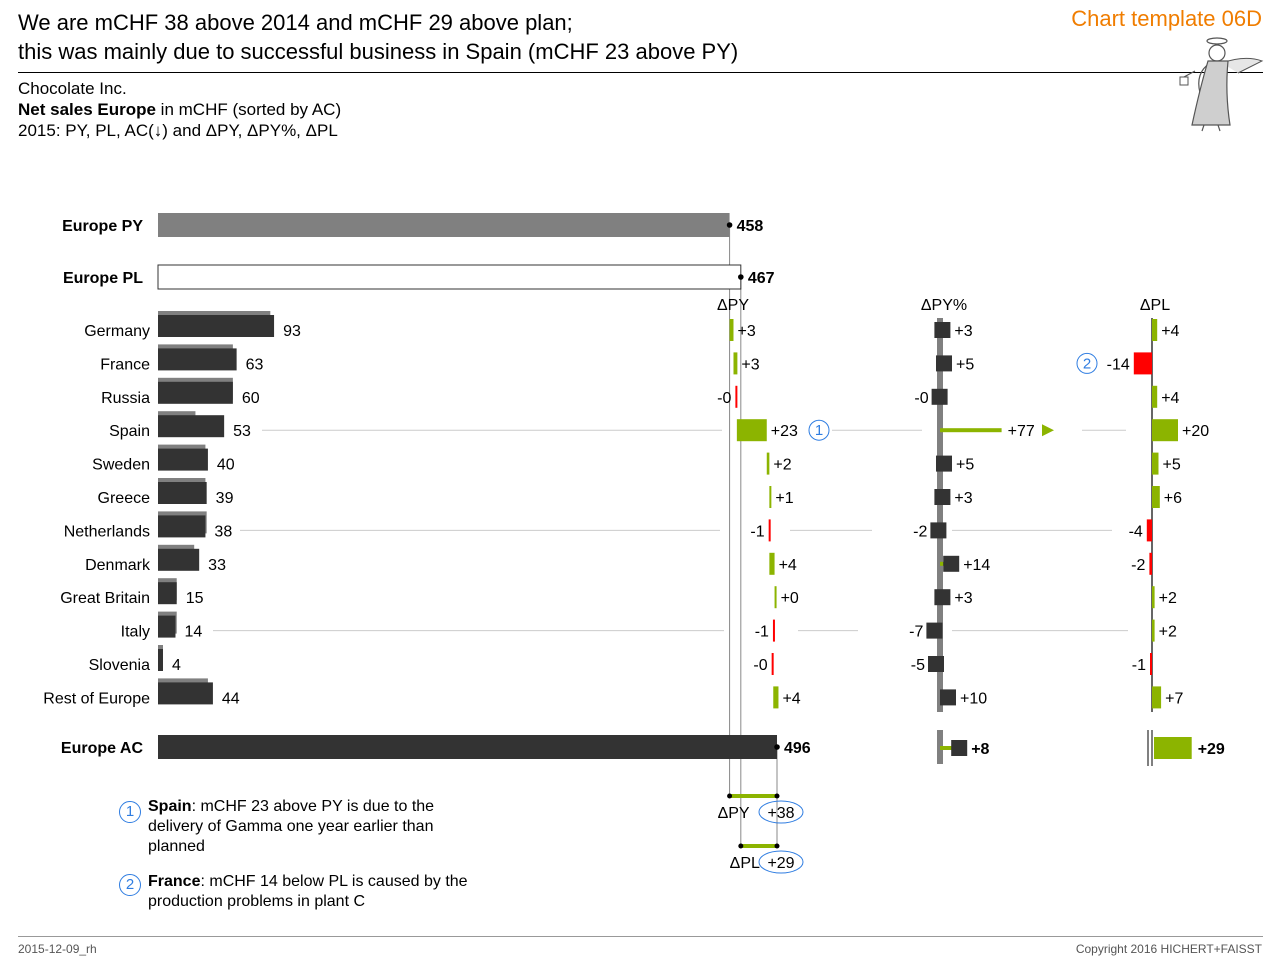 The height and width of the screenshot is (960, 1280). Describe the element at coordinates (640, 72) in the screenshot. I see `title-divider` at that location.